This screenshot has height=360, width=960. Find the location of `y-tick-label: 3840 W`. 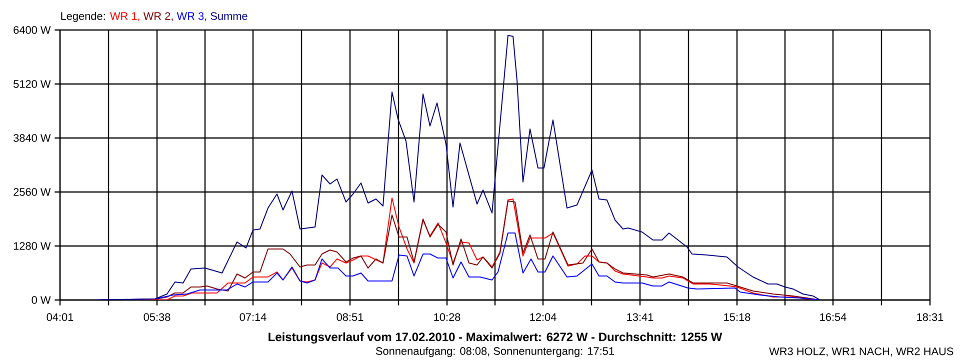

y-tick-label: 3840 W is located at coordinates (32, 138).